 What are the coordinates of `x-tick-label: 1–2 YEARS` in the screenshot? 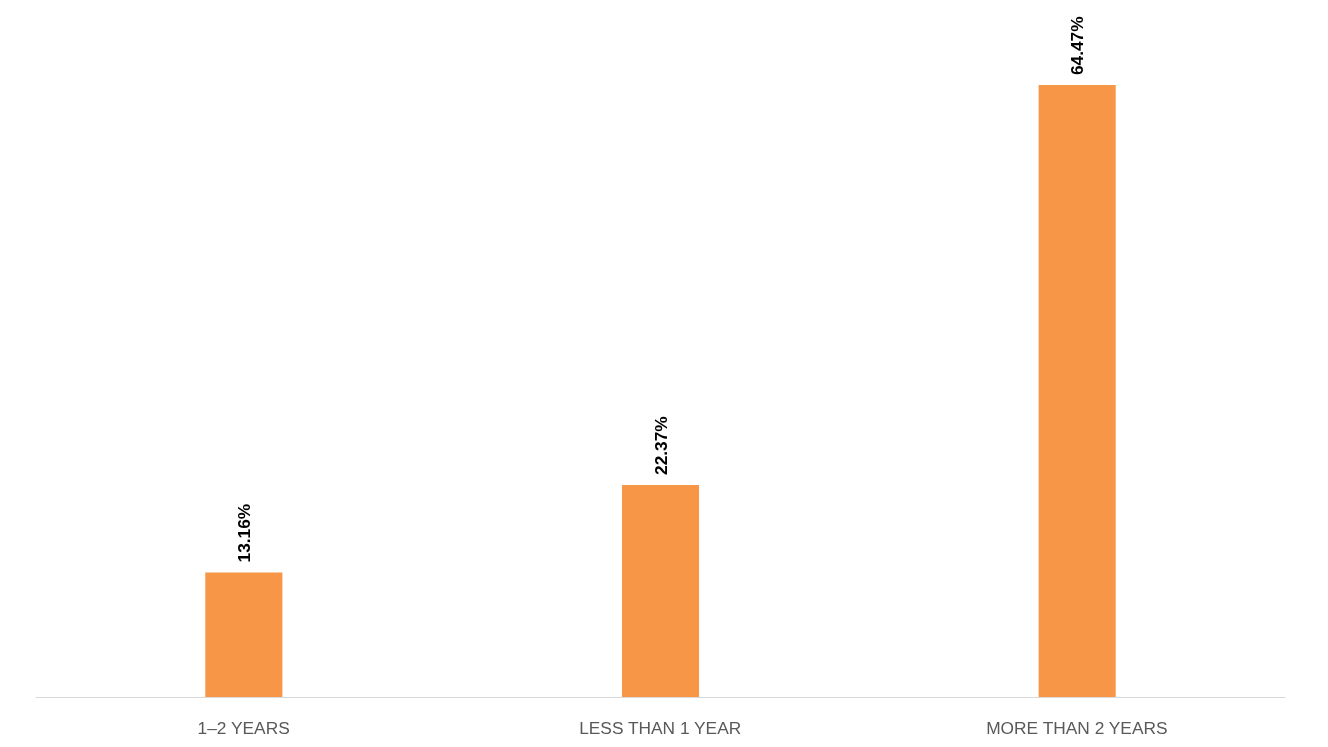 It's located at (243, 727).